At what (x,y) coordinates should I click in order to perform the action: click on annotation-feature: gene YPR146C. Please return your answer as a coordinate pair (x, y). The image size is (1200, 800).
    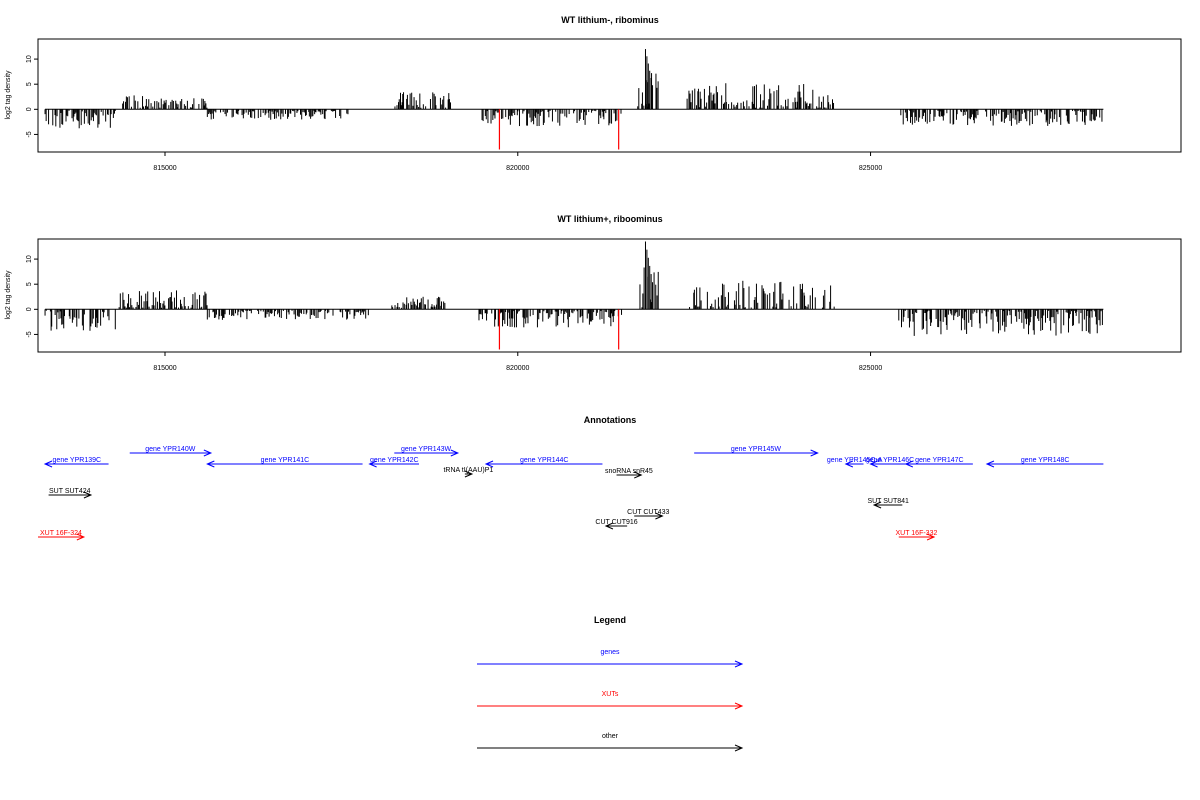
    Looking at the image, I should click on (890, 462).